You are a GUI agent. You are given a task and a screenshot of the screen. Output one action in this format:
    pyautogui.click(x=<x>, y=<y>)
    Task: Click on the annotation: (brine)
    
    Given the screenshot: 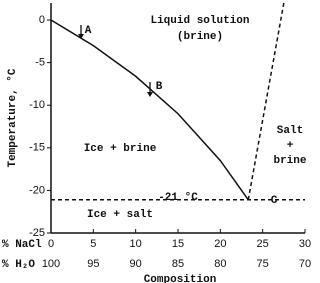 What is the action you would take?
    pyautogui.click(x=200, y=37)
    